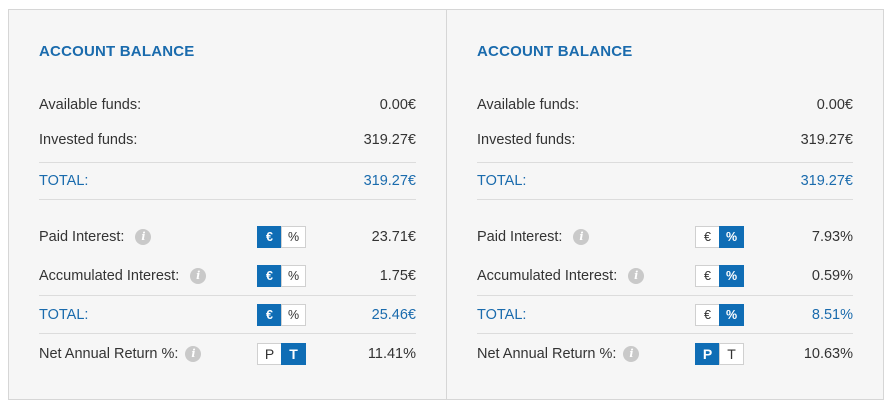  I want to click on net-annual-return-value: 10.63%, so click(828, 353).